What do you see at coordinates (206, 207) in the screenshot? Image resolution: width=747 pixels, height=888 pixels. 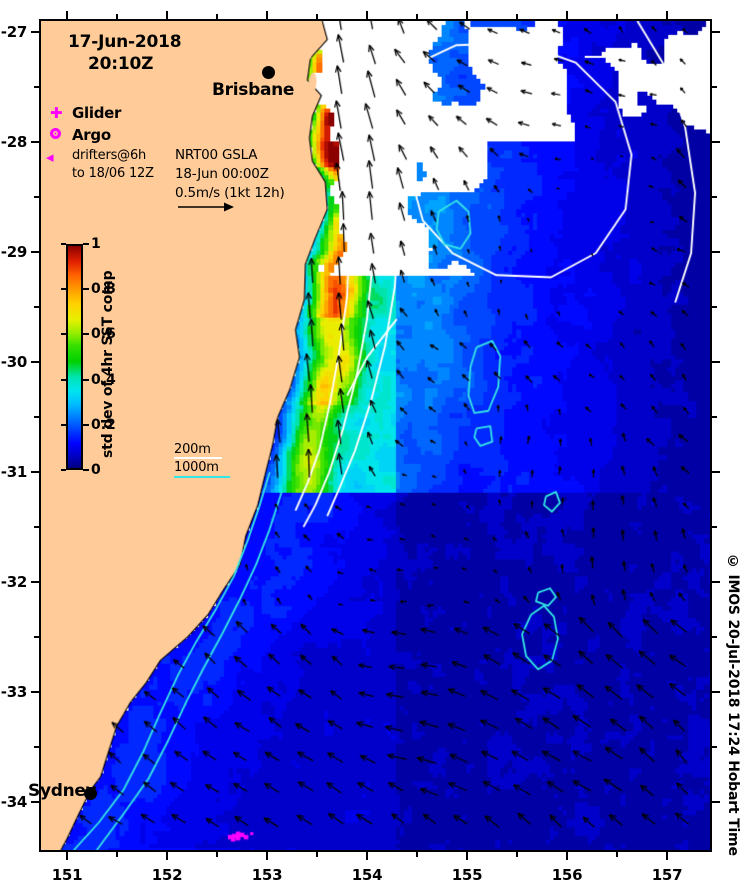 I see `velocity-scale-arrow-icon` at bounding box center [206, 207].